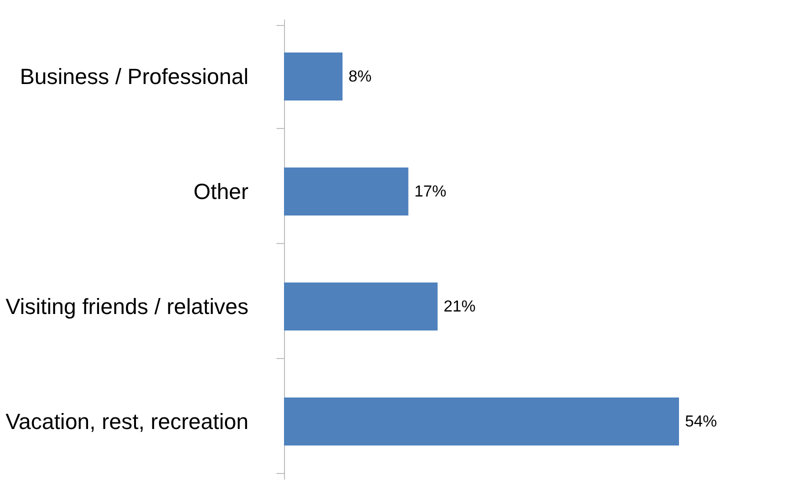 The width and height of the screenshot is (811, 480). Describe the element at coordinates (360, 77) in the screenshot. I see `data-label: 8%` at that location.